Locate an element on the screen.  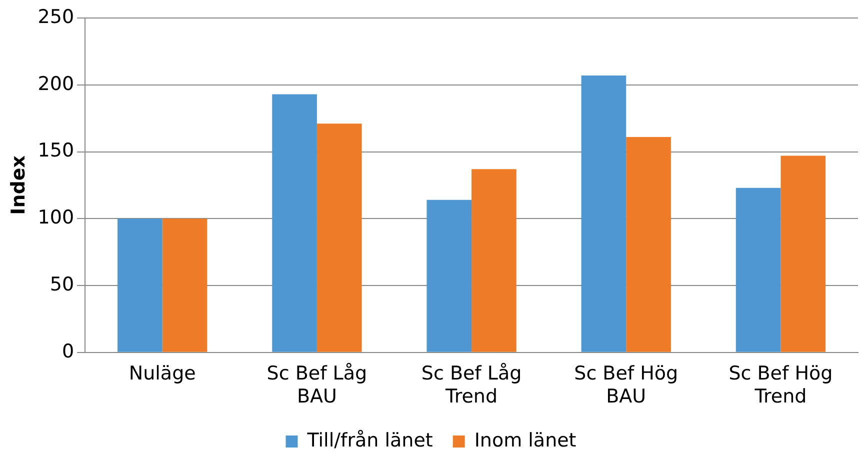
y-tick-label: 50 is located at coordinates (62, 284).